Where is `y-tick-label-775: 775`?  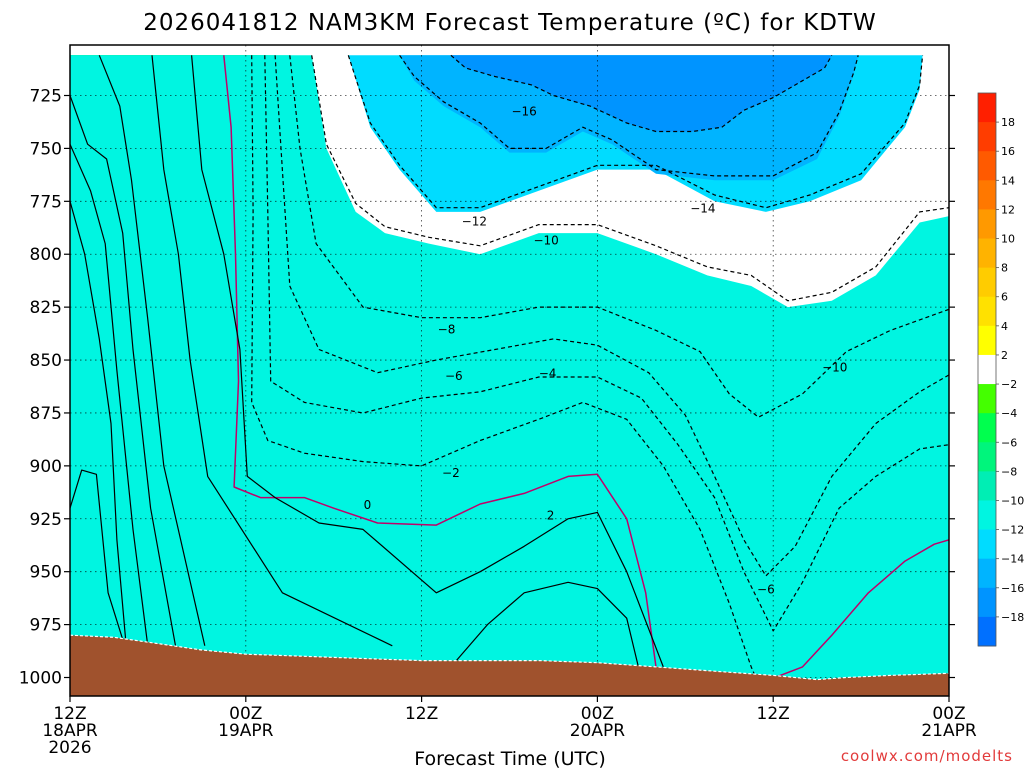 y-tick-label-775: 775 is located at coordinates (46, 202).